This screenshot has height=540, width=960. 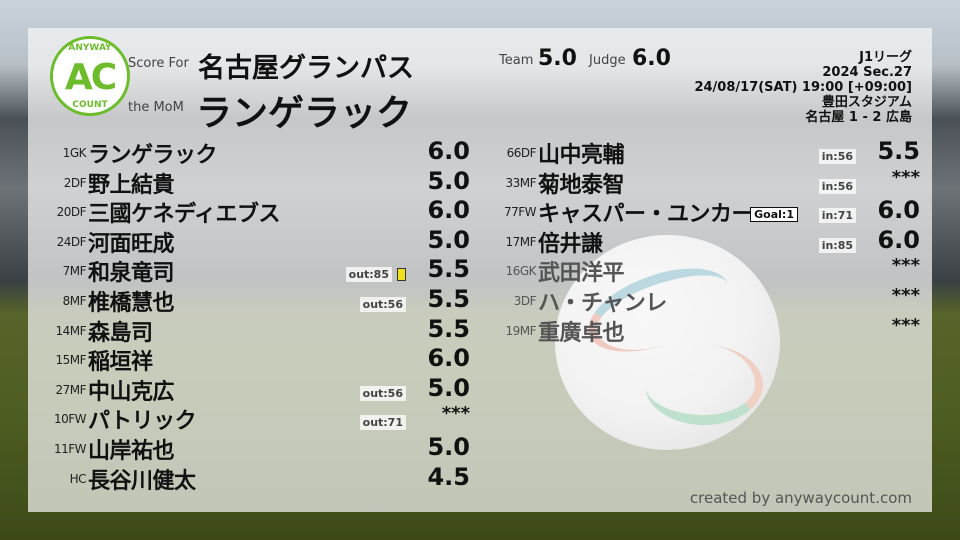 What do you see at coordinates (253, 448) in the screenshot?
I see `player-row: 11FW 山岸祐也 5.0` at bounding box center [253, 448].